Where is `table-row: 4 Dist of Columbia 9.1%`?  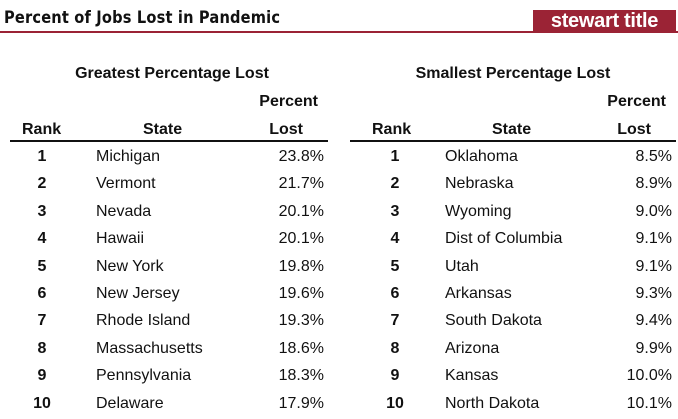 table-row: 4 Dist of Columbia 9.1% is located at coordinates (513, 242).